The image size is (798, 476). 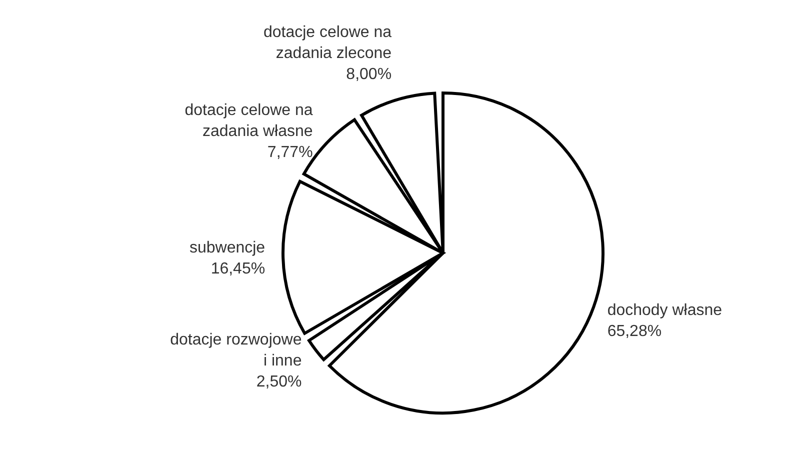 I want to click on data-label: 65,28%, so click(x=634, y=331).